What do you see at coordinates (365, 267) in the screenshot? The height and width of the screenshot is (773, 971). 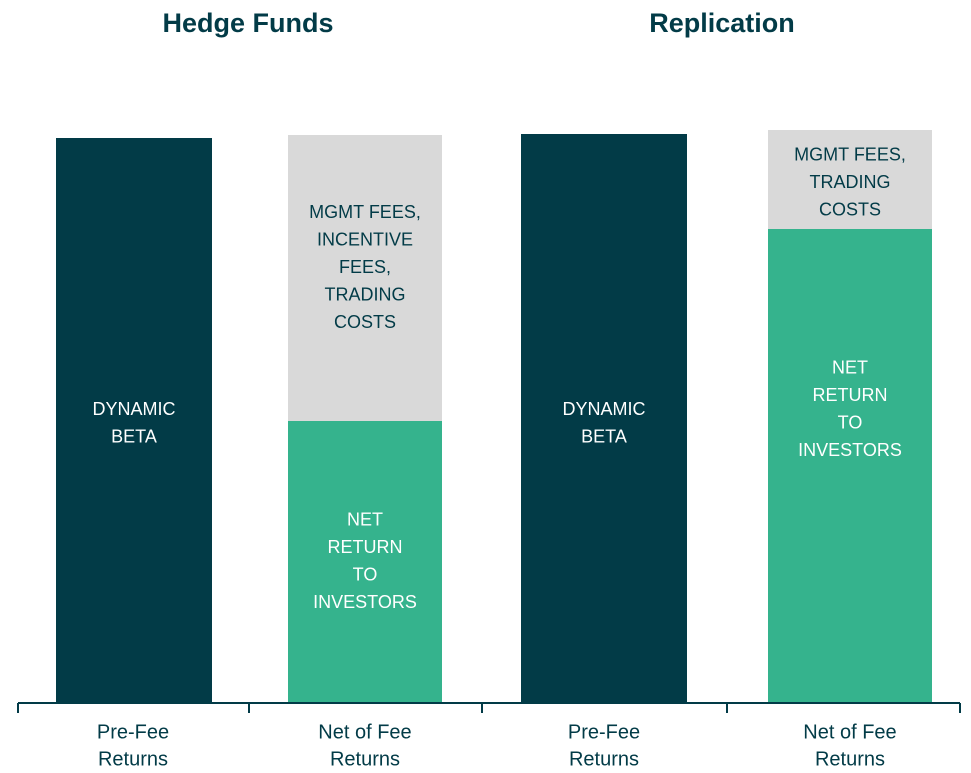 I see `segment-label: FEES,` at bounding box center [365, 267].